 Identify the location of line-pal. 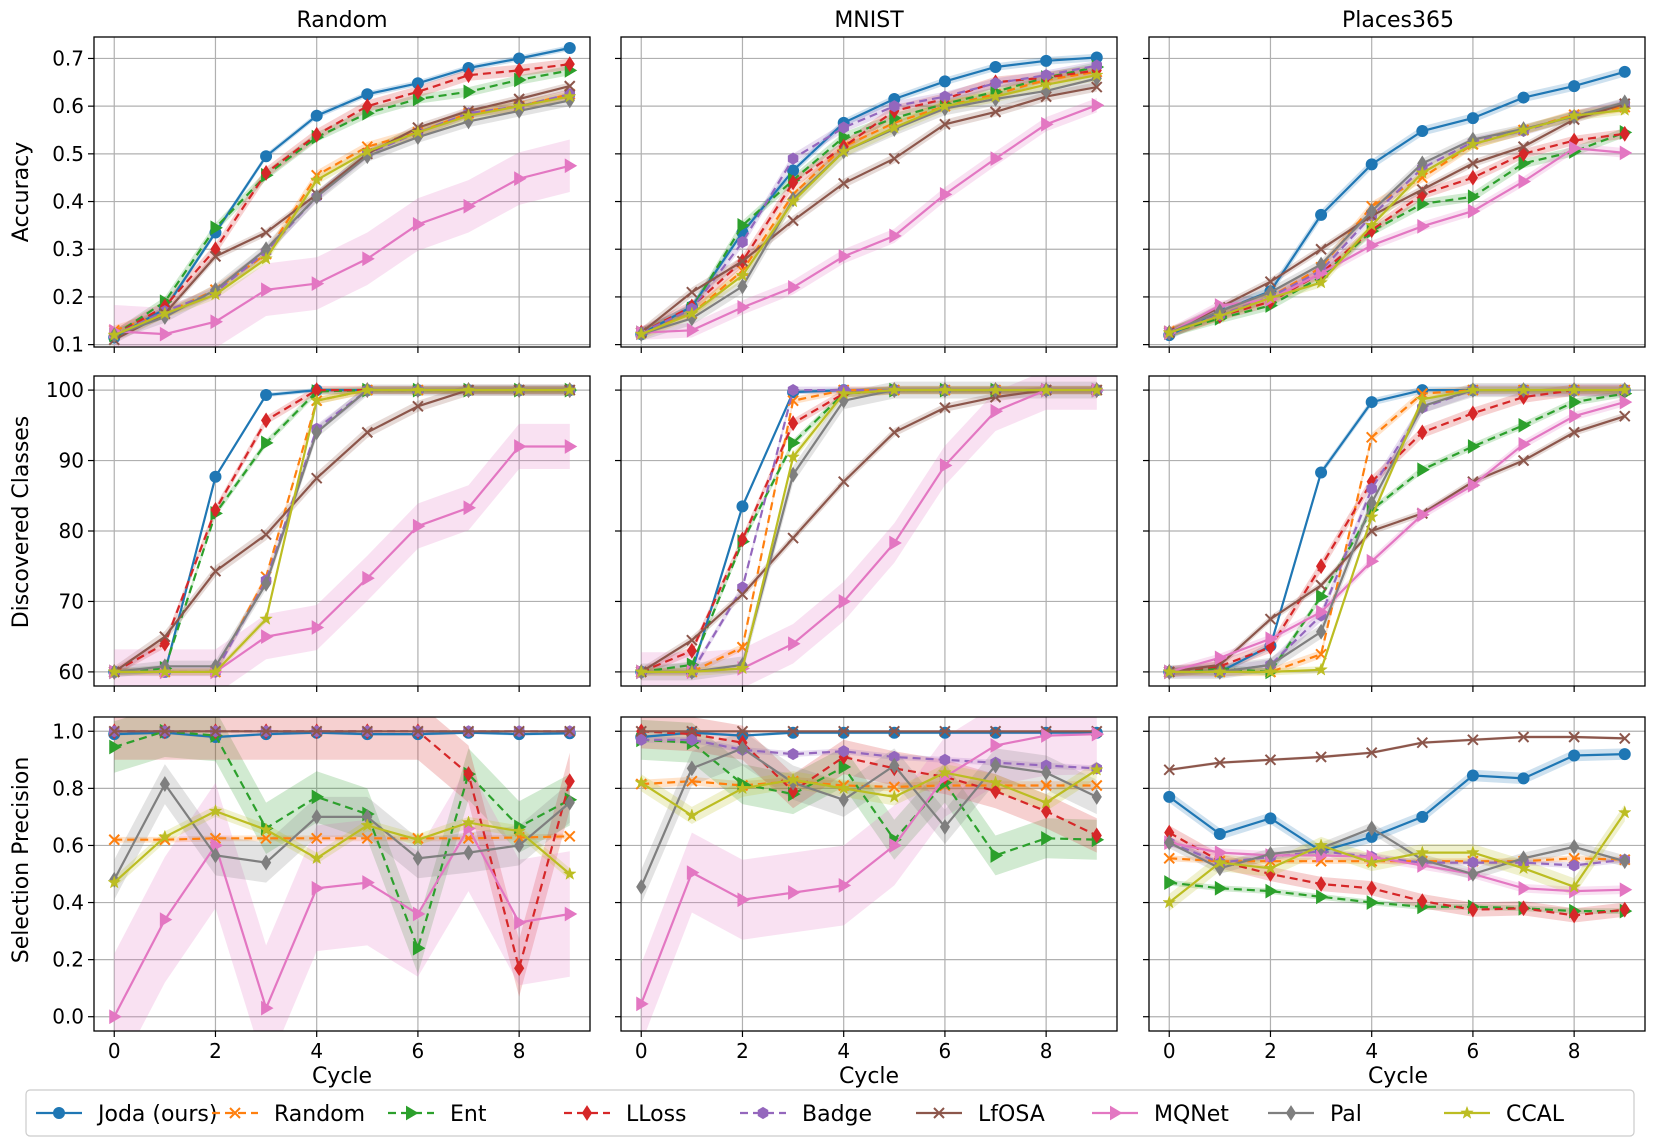
(342, 831).